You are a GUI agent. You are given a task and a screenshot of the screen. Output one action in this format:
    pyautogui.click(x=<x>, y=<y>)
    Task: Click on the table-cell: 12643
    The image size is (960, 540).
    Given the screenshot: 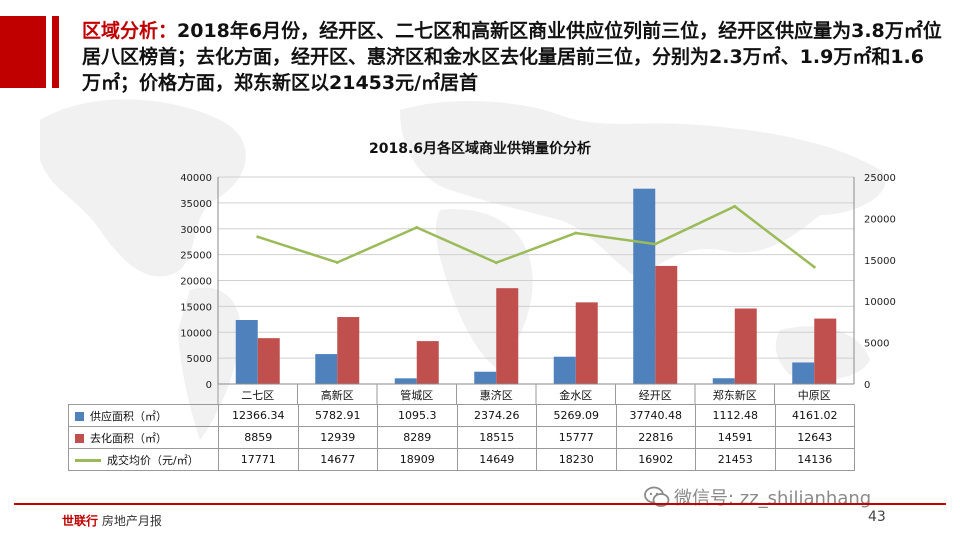 What is the action you would take?
    pyautogui.click(x=814, y=437)
    